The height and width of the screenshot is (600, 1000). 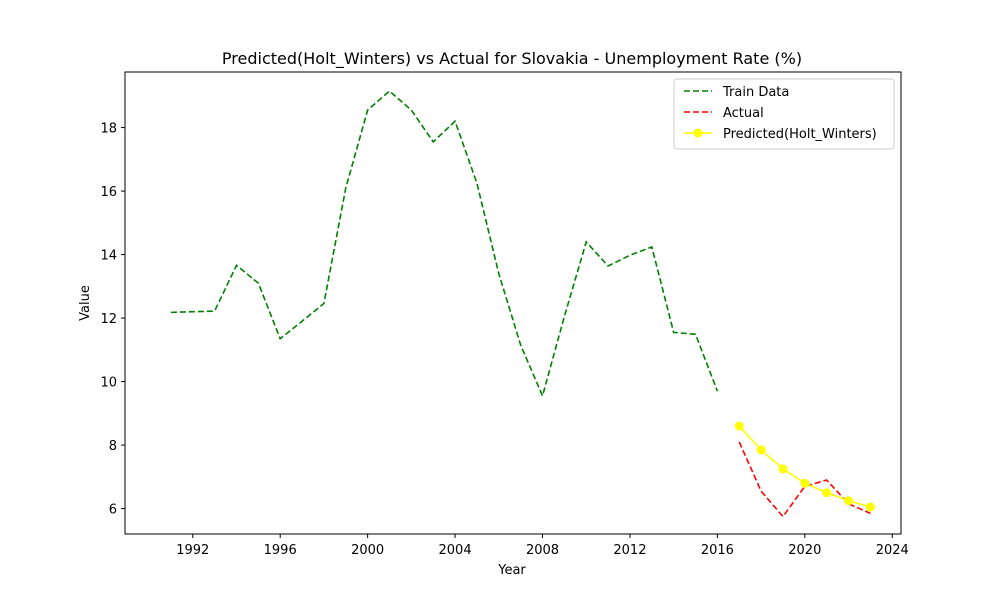 I want to click on y-axis-label: Value, so click(x=85, y=303).